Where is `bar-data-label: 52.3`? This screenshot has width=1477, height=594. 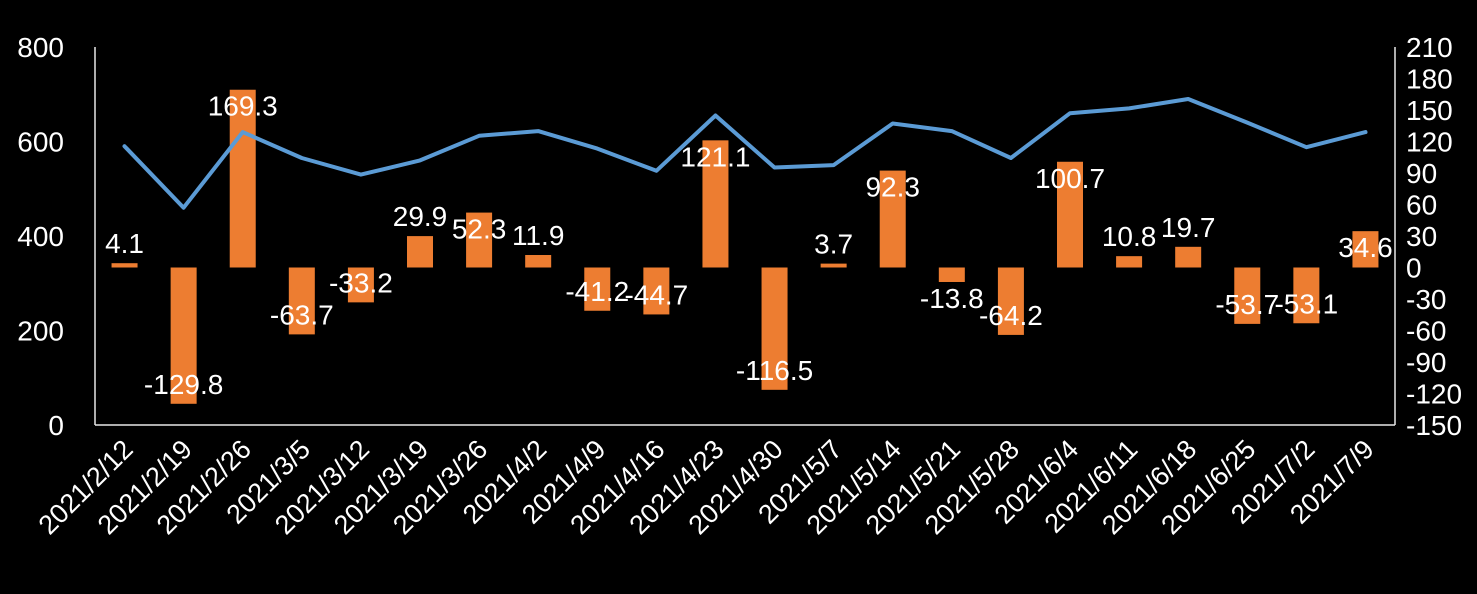
bar-data-label: 52.3 is located at coordinates (479, 229).